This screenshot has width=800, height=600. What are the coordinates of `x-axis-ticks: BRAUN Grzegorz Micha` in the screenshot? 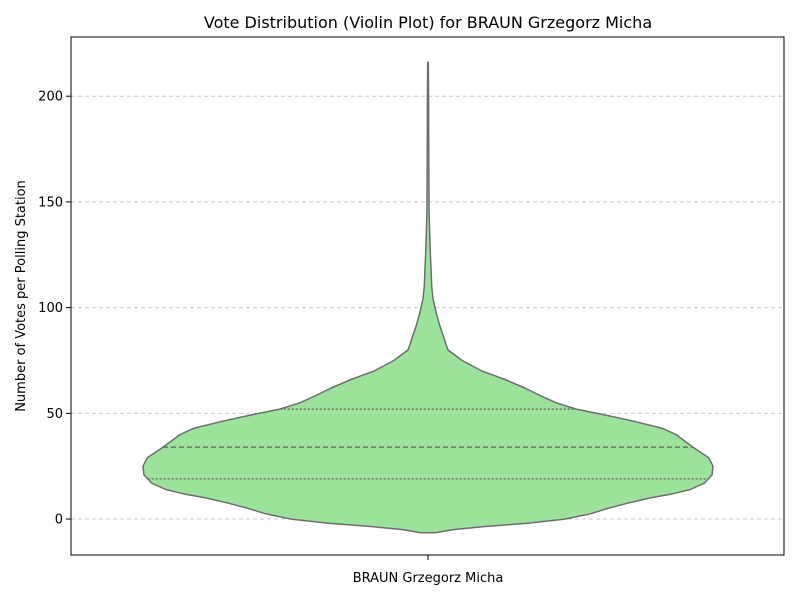 It's located at (428, 570).